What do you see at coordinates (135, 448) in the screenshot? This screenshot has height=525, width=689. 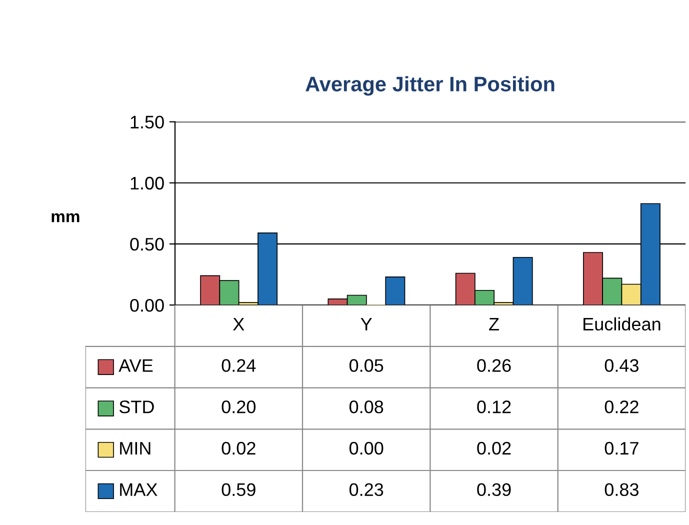 I see `legend-label: MIN` at bounding box center [135, 448].